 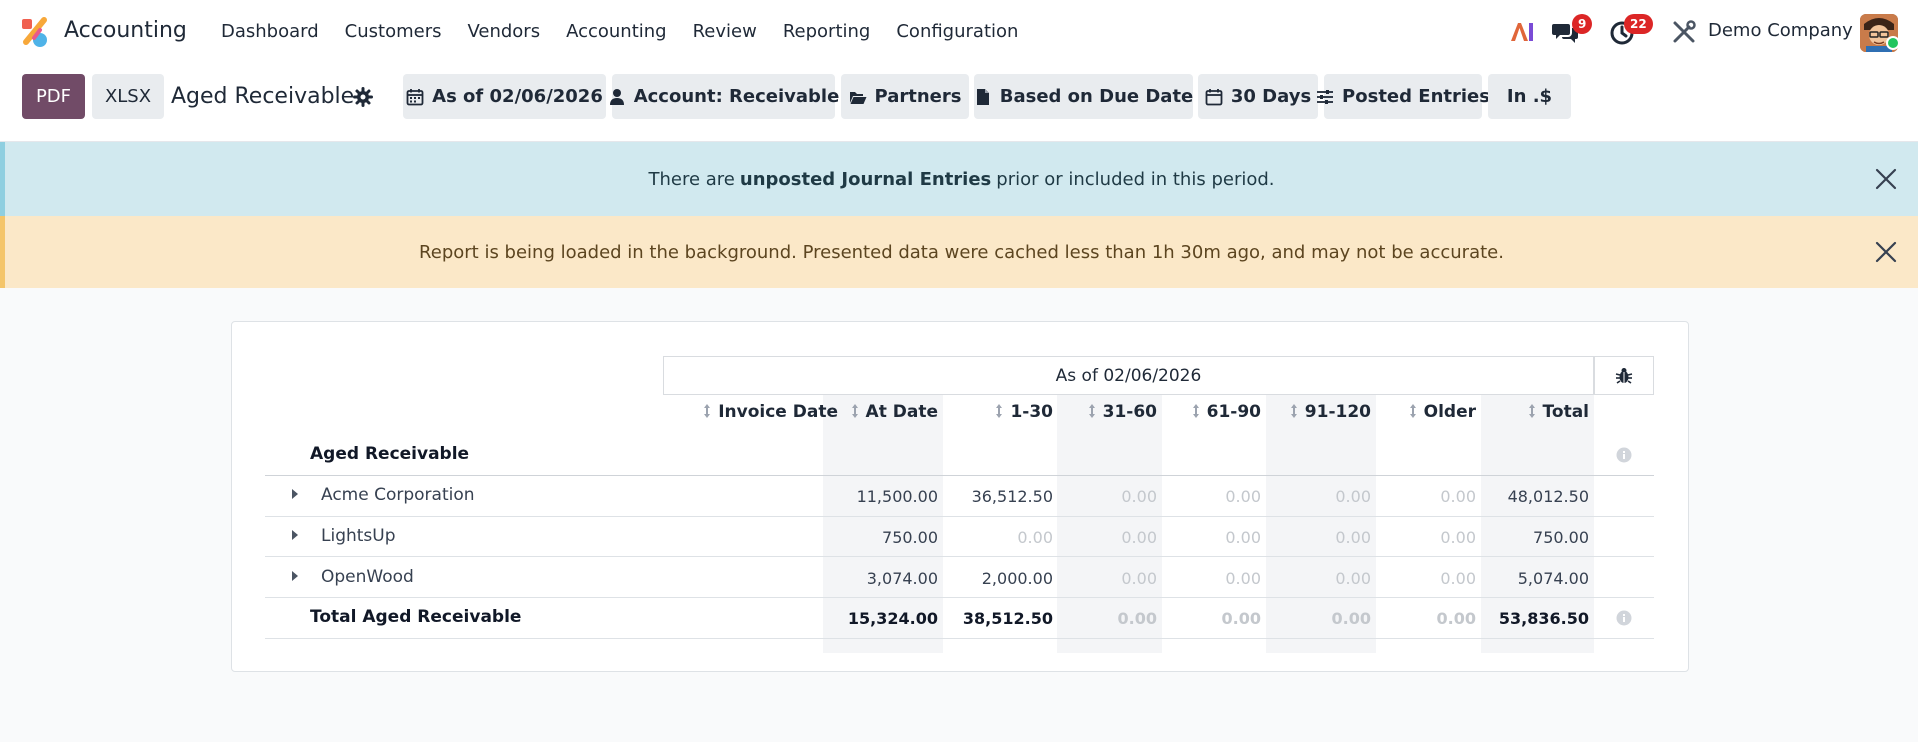 I want to click on column-header-1-30: 1-30, so click(x=998, y=417).